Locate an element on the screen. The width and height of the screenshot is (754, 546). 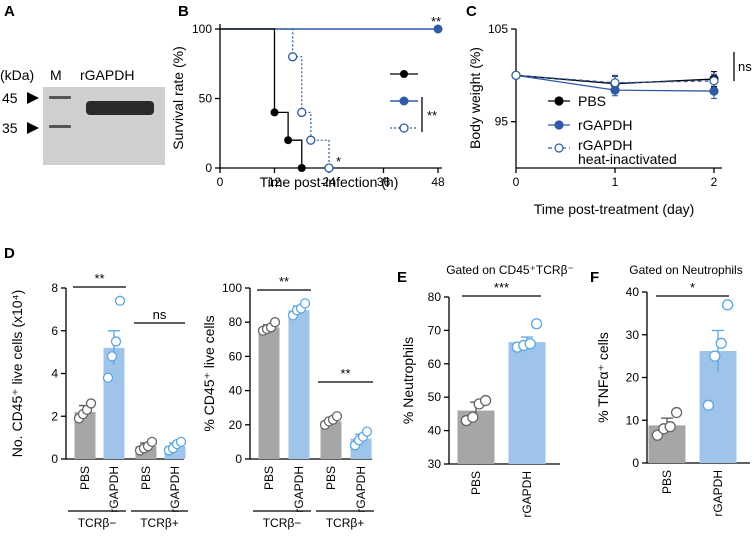
b-x-tick-label: 0 is located at coordinates (220, 182).